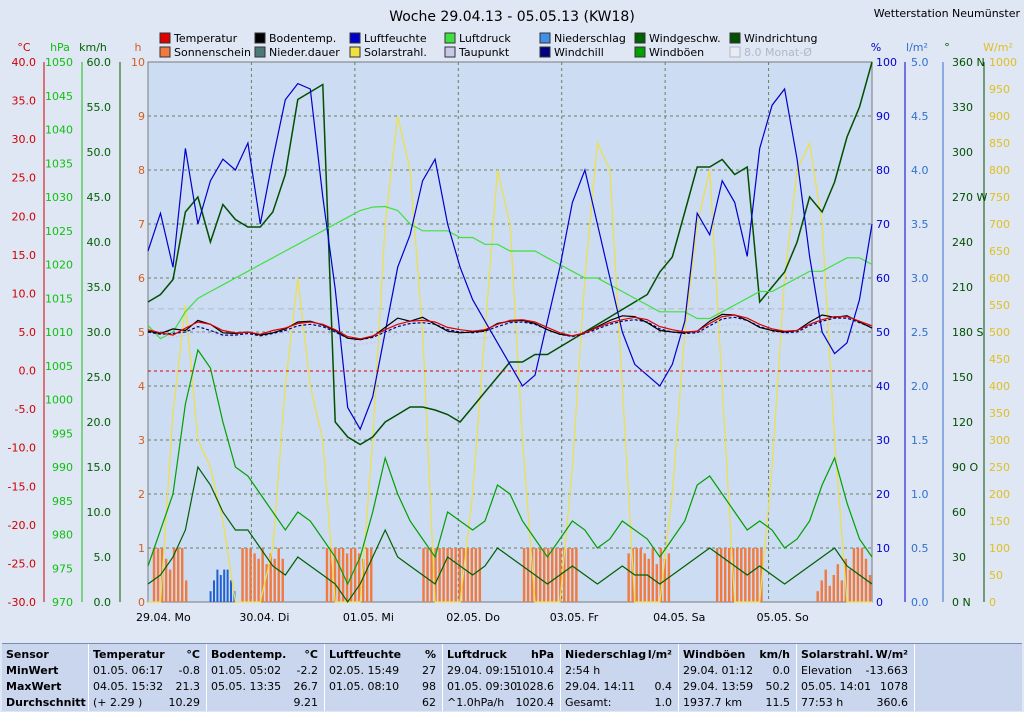  Describe the element at coordinates (891, 654) in the screenshot. I see `stats-solar-unit: W/m²` at that location.